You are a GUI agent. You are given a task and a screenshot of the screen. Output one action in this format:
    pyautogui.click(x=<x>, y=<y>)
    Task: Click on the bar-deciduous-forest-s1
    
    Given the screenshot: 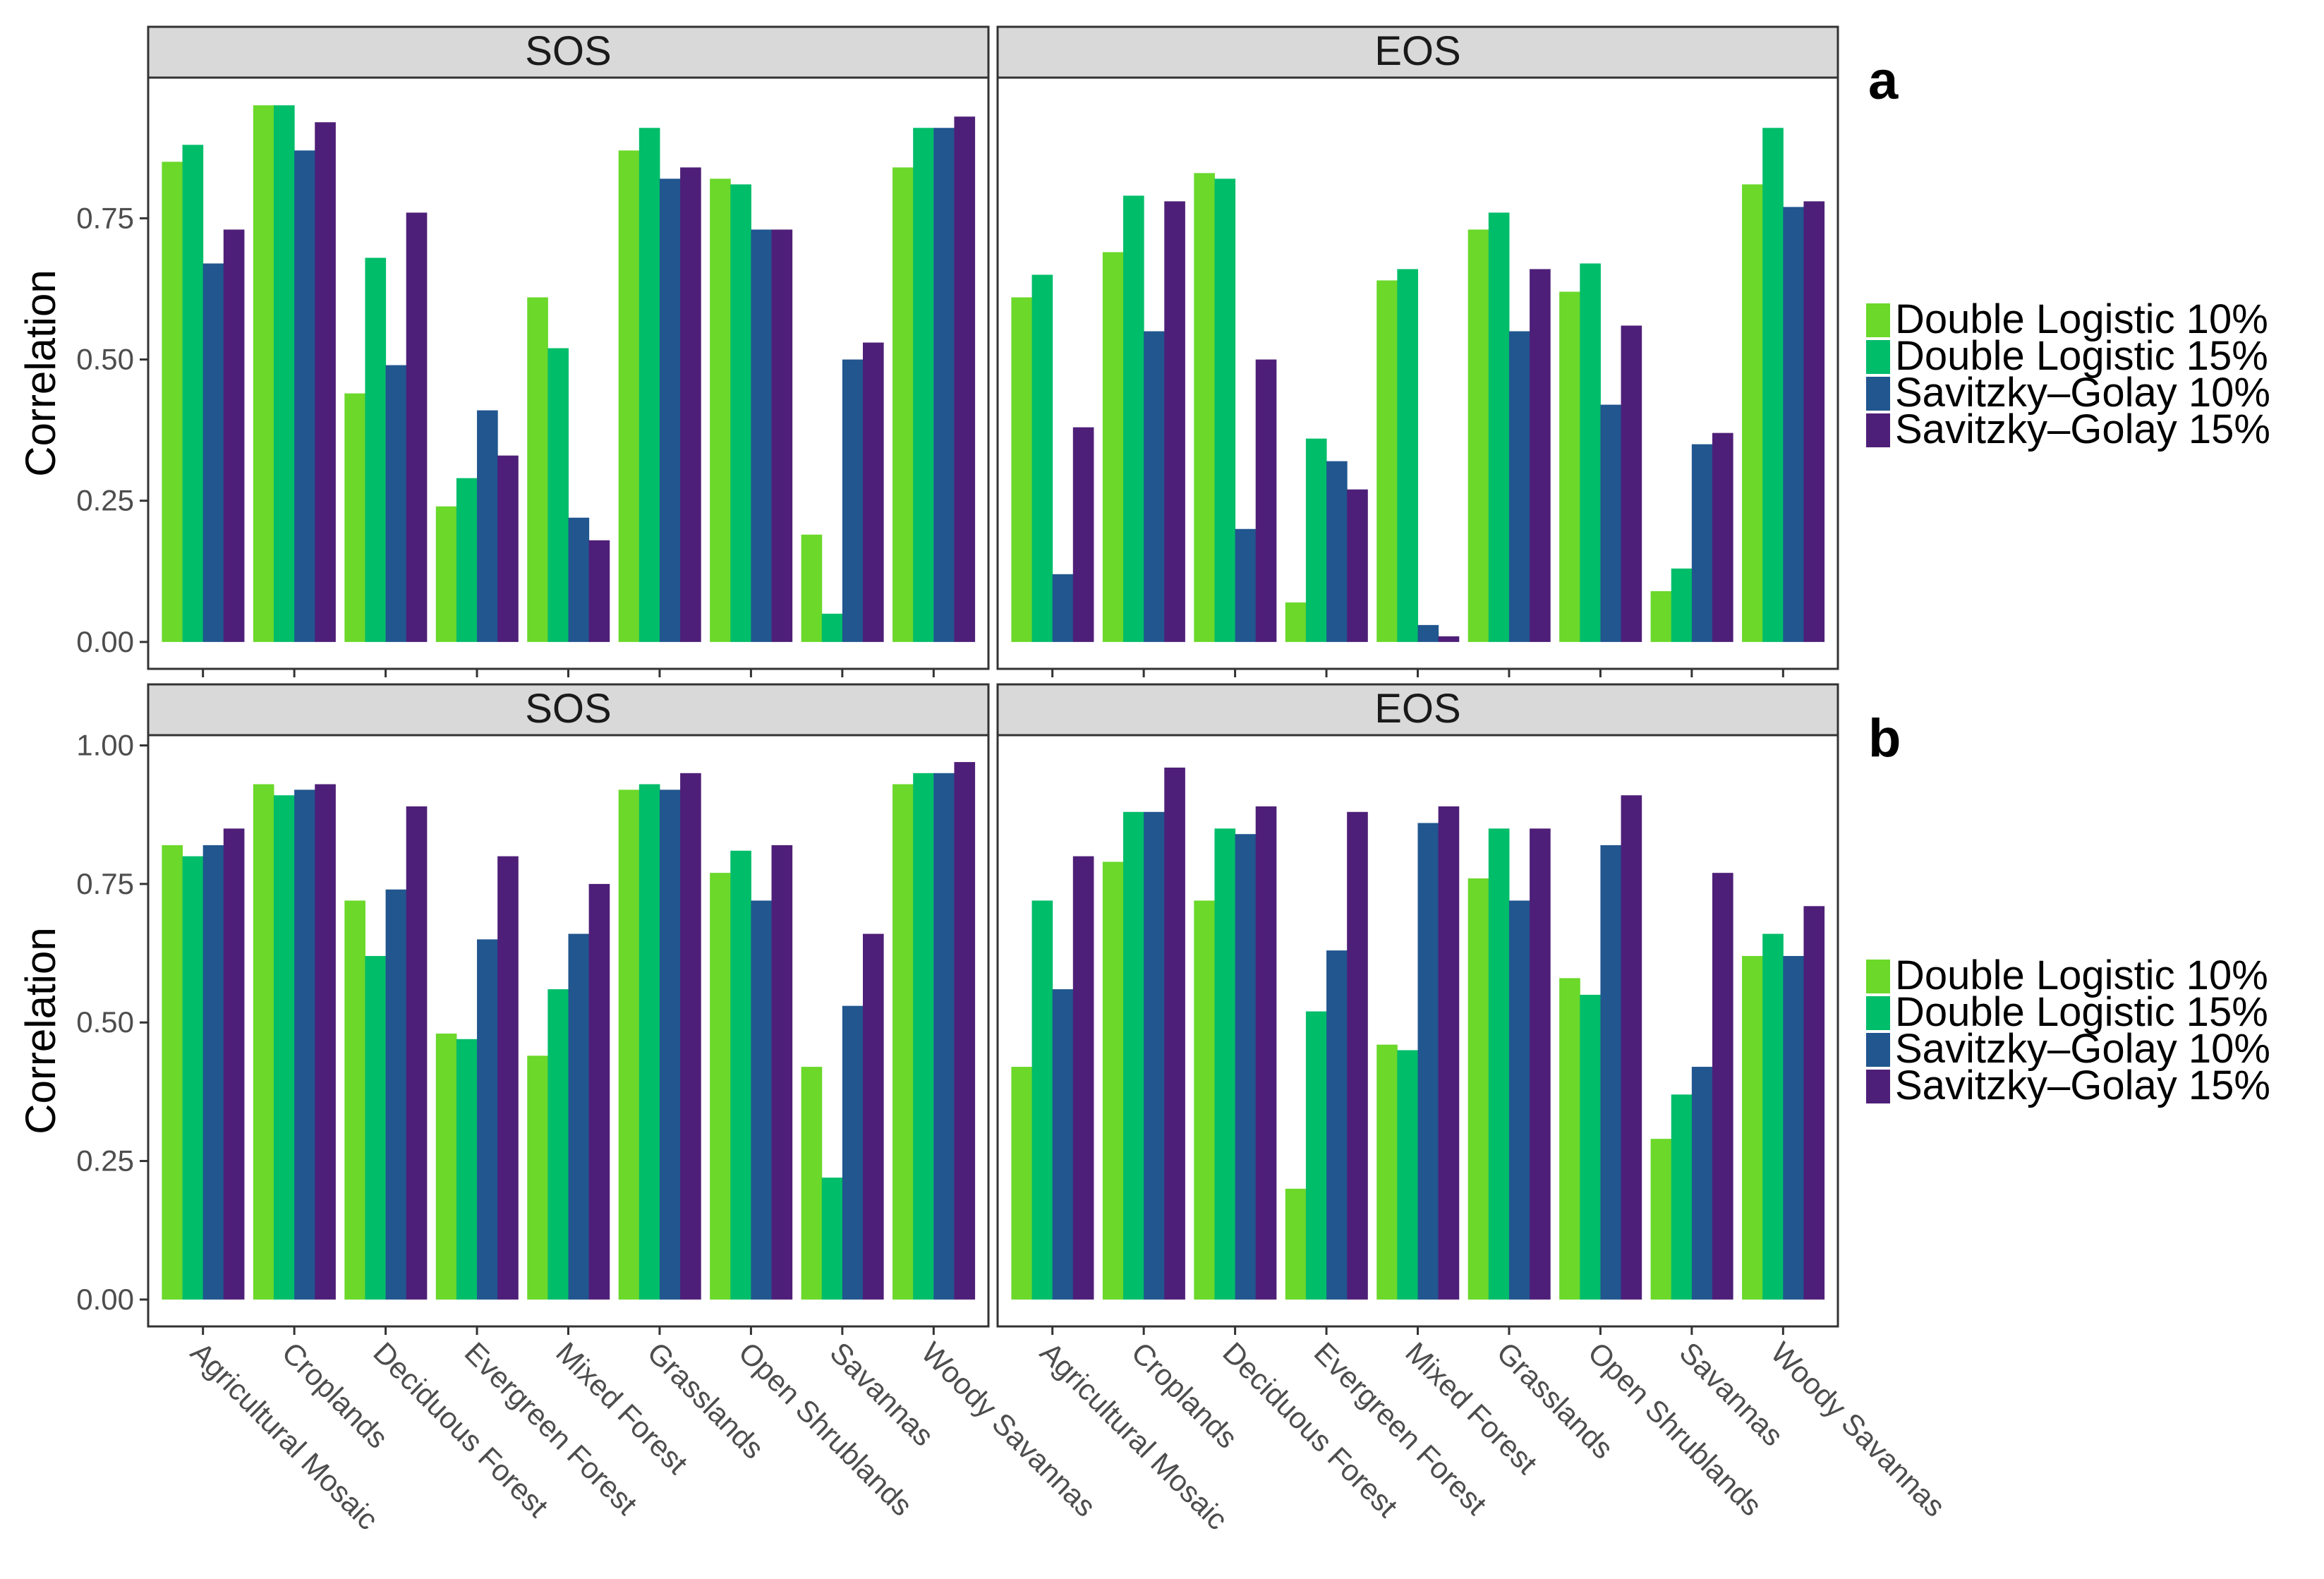 What is the action you would take?
    pyautogui.click(x=1204, y=407)
    